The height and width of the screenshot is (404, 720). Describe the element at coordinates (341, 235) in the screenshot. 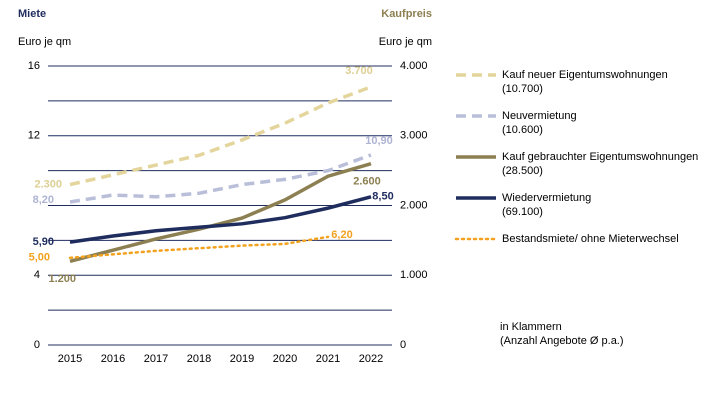

I see `data-label: 6,20` at that location.